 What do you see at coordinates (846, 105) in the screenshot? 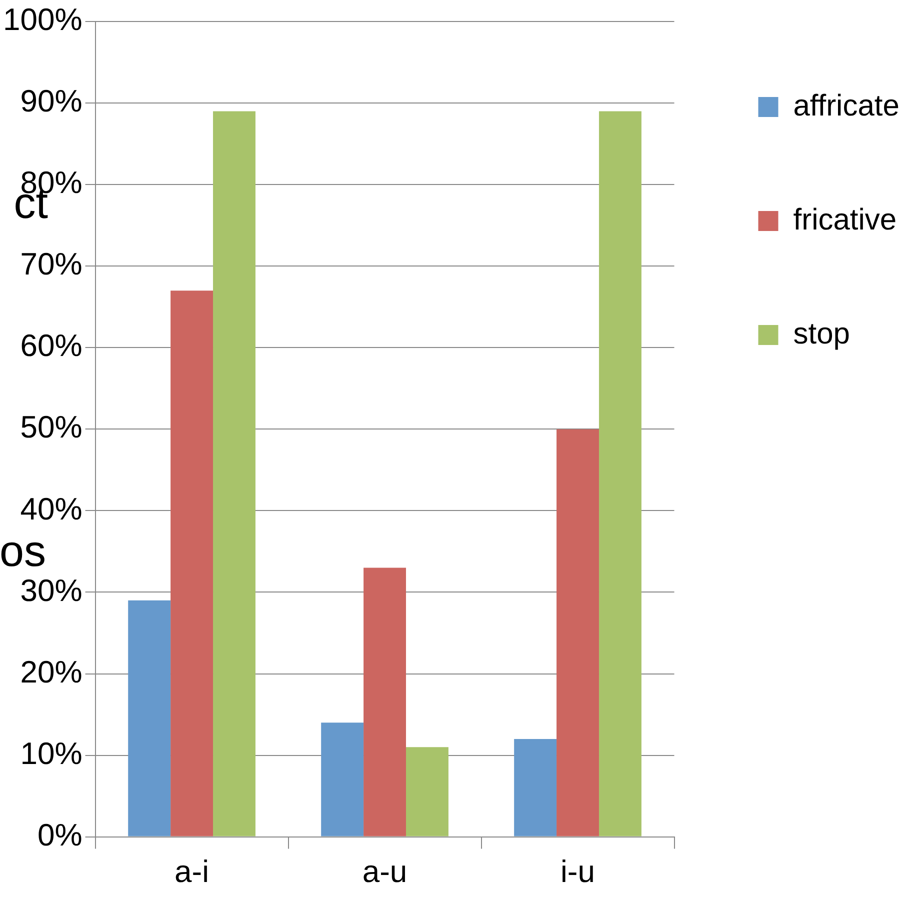
I see `legend-label: affricate` at bounding box center [846, 105].